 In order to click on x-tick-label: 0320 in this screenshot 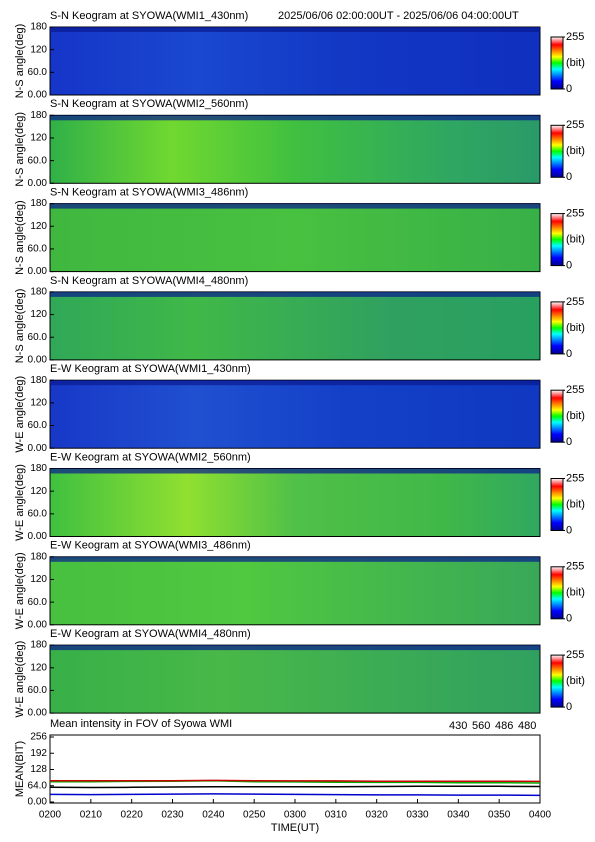, I will do `click(377, 815)`.